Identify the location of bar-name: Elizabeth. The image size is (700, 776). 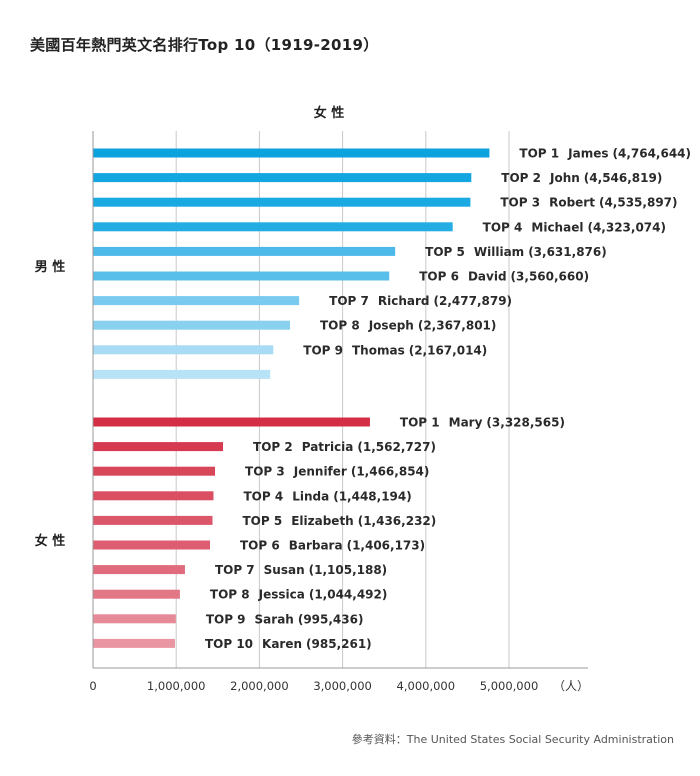
(322, 521).